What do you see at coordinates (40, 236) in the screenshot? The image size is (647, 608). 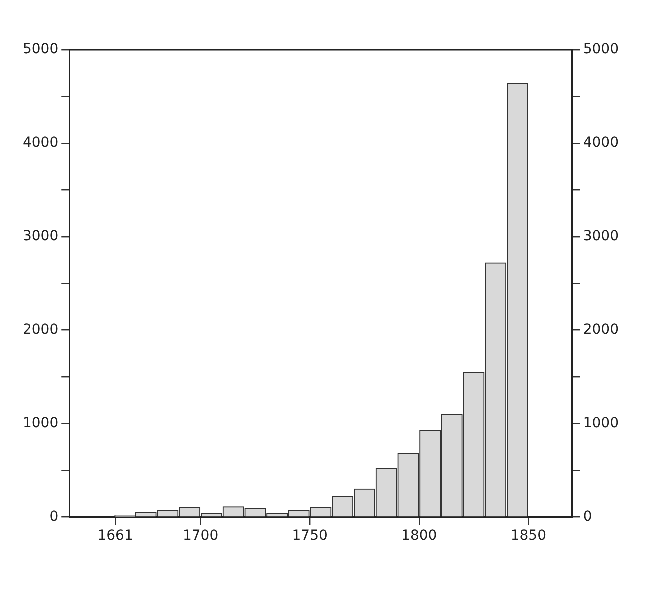 I see `y-tick-label: 3000` at bounding box center [40, 236].